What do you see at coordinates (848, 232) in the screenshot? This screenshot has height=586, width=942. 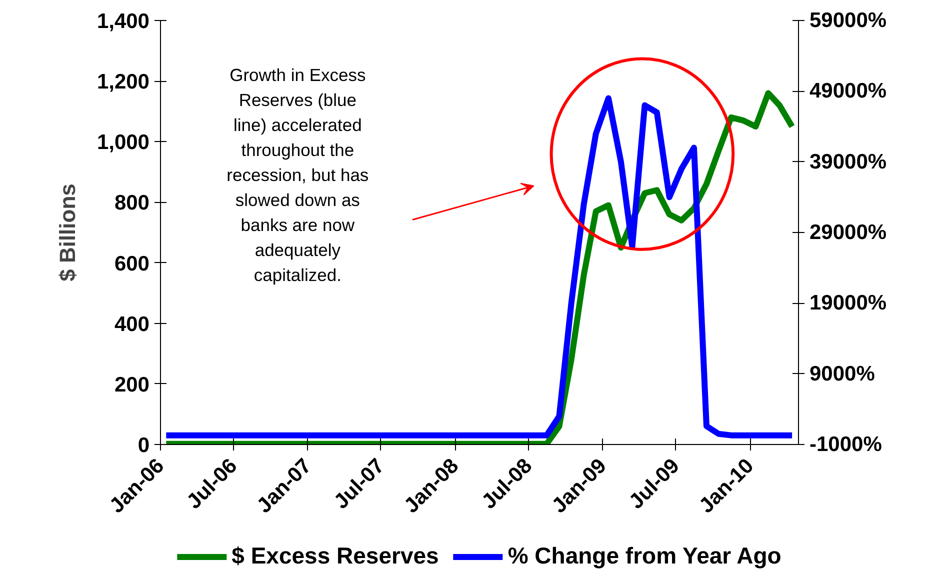 I see `y2-tick-label: 29000%` at bounding box center [848, 232].